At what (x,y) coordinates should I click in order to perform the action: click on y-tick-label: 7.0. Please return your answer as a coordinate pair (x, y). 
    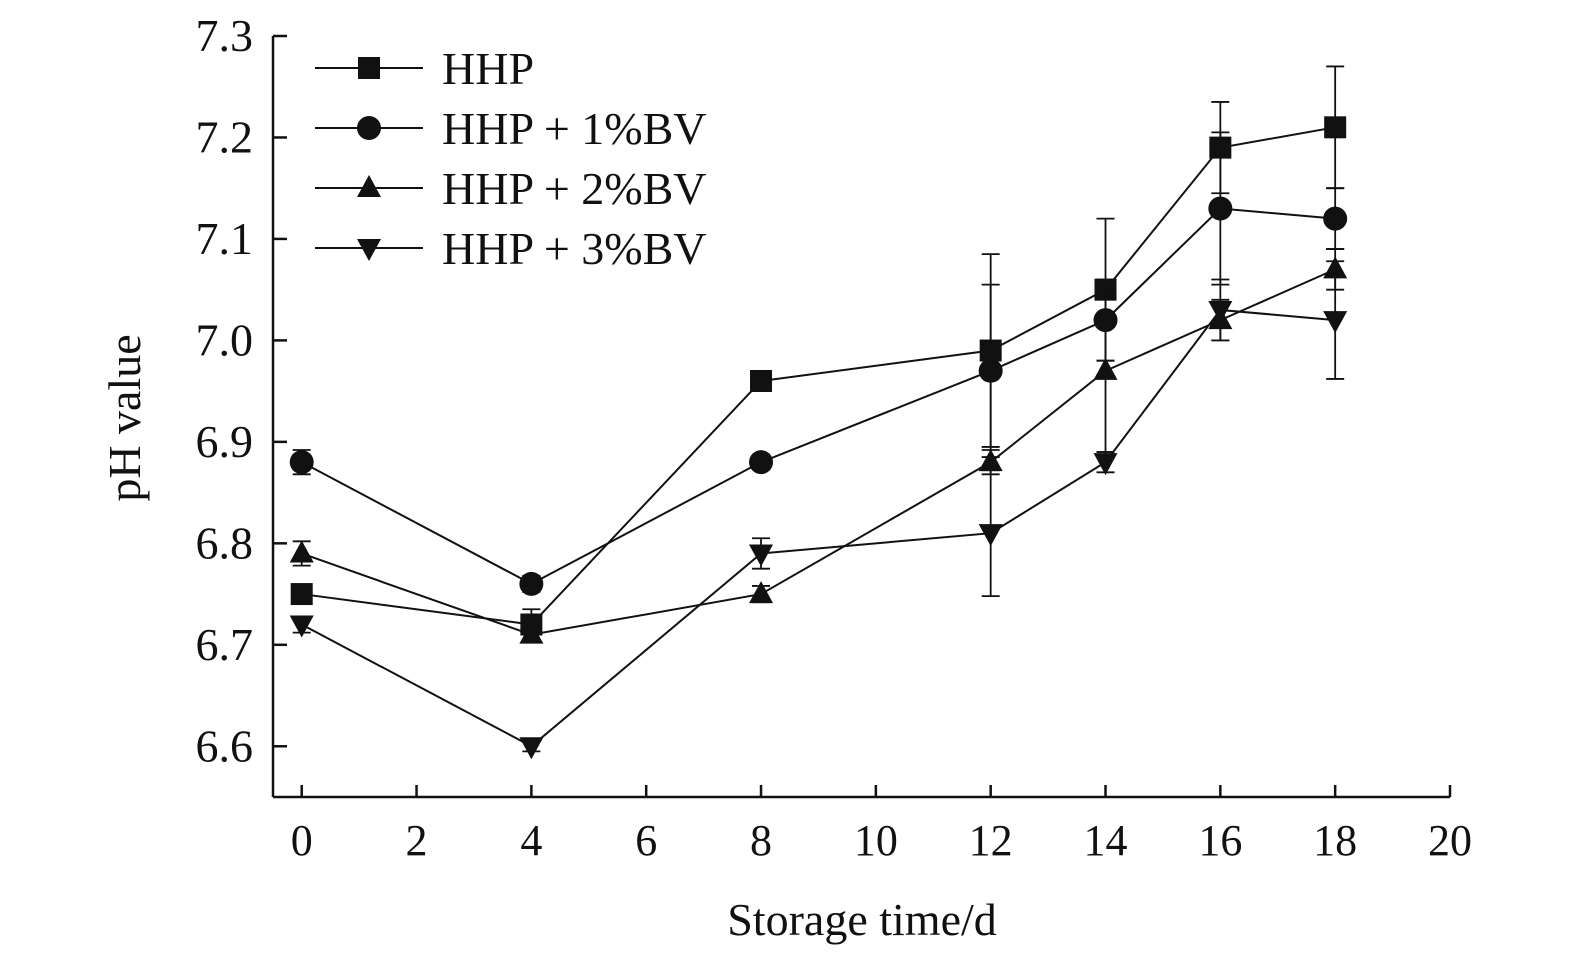
    Looking at the image, I should click on (225, 339).